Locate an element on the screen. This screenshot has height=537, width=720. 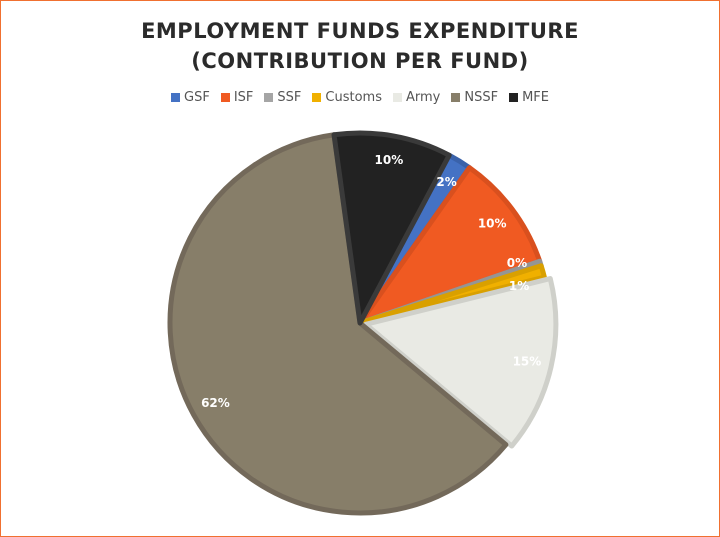
legend-item-isf: ISF is located at coordinates (237, 97).